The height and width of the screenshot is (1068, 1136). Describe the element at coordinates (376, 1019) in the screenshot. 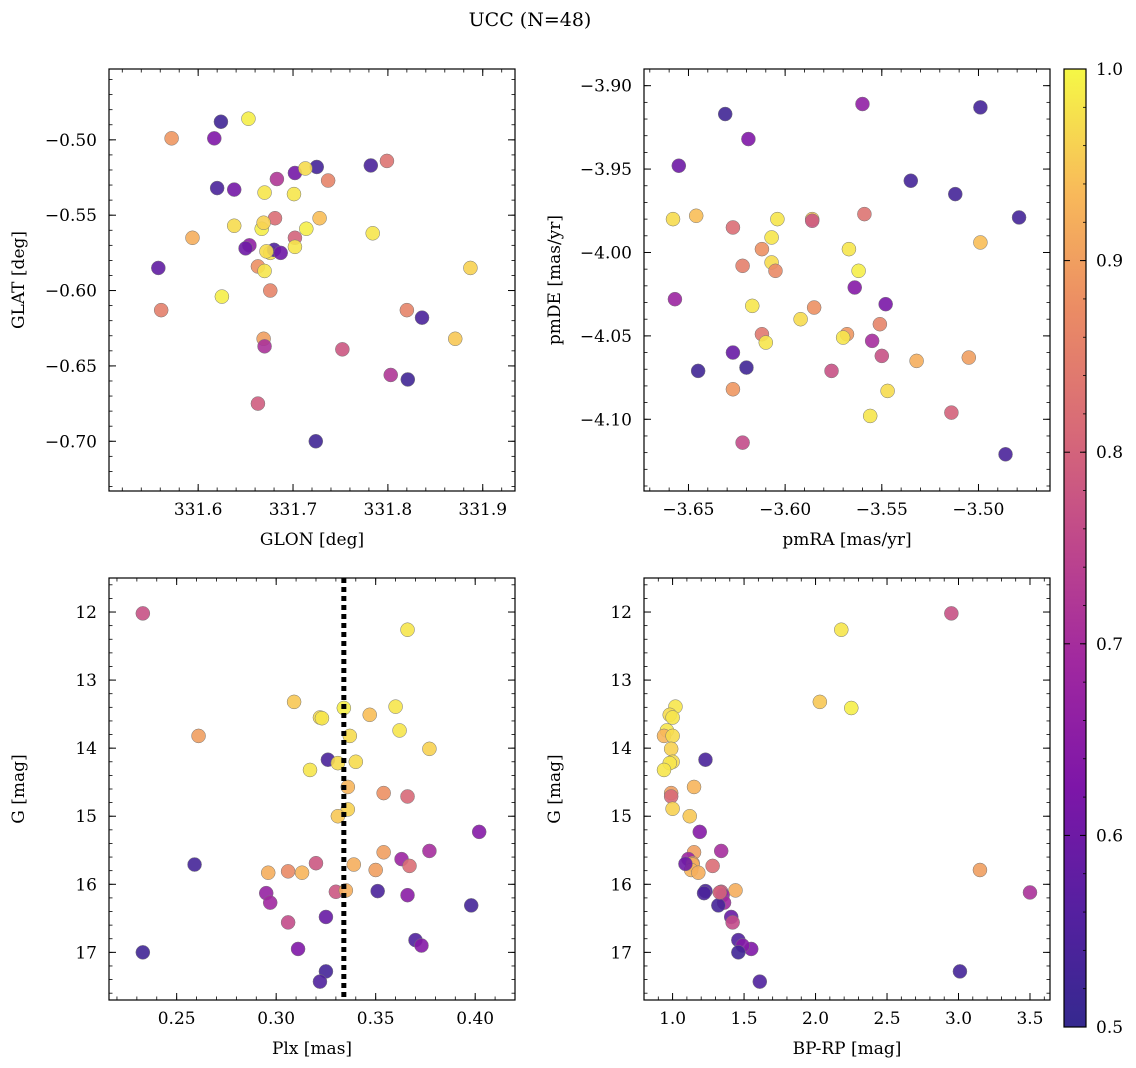

I see `x-tick-label: 0.35` at that location.